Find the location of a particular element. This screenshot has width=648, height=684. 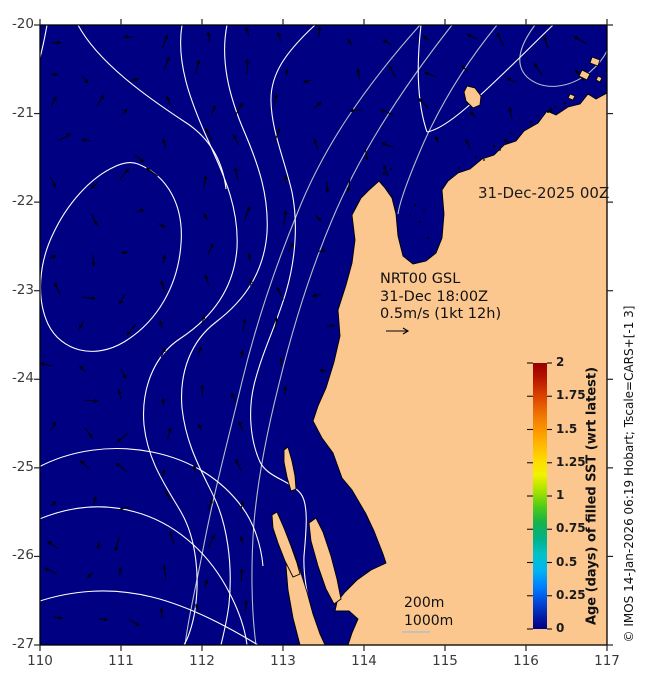

dampier-islets is located at coordinates (585, 78).